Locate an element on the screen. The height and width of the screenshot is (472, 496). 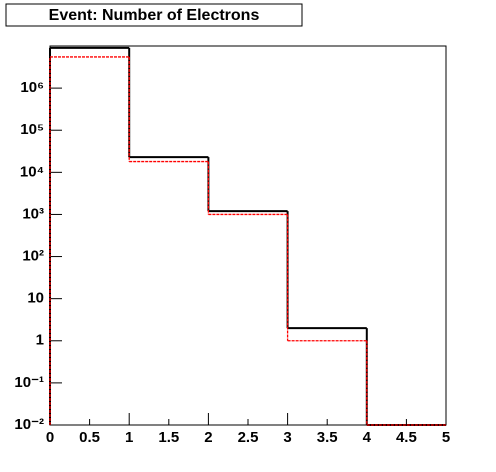
title-box is located at coordinates (154, 15).